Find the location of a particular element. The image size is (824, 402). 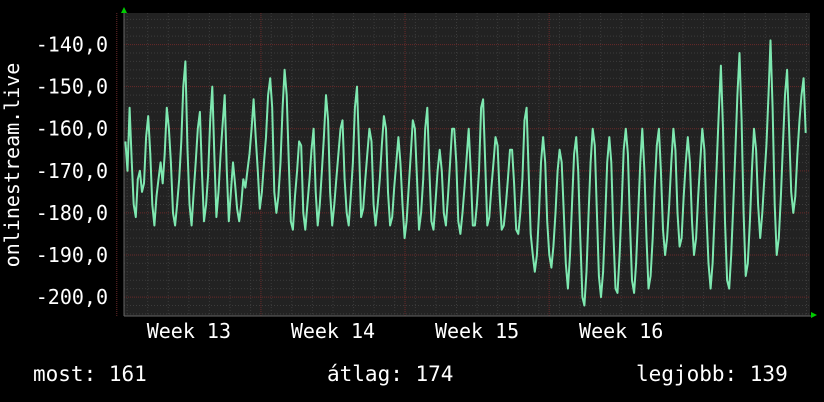

x-tick-label: Week 15 is located at coordinates (477, 331).